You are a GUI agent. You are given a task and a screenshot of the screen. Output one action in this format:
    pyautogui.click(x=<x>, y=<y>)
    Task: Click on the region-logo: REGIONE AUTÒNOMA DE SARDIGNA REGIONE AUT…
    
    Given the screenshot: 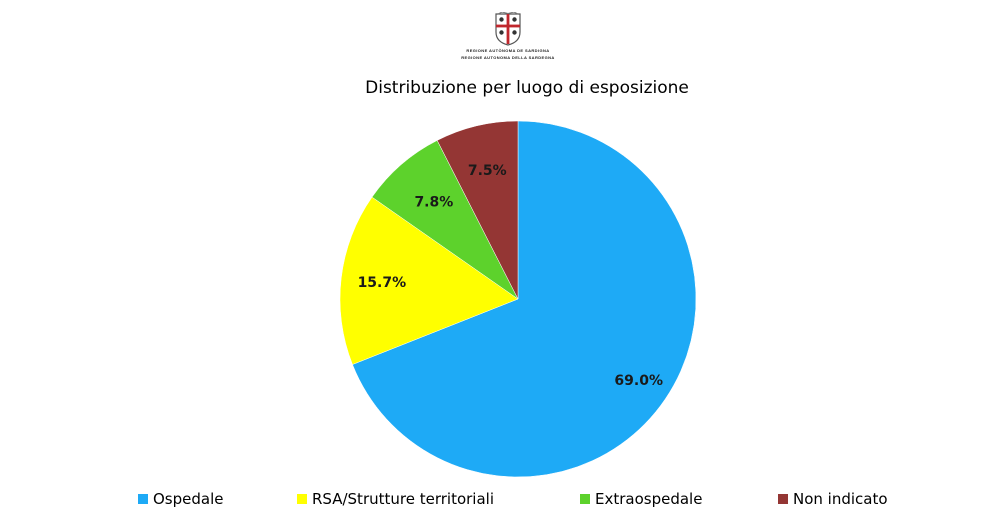 What is the action you would take?
    pyautogui.click(x=508, y=40)
    